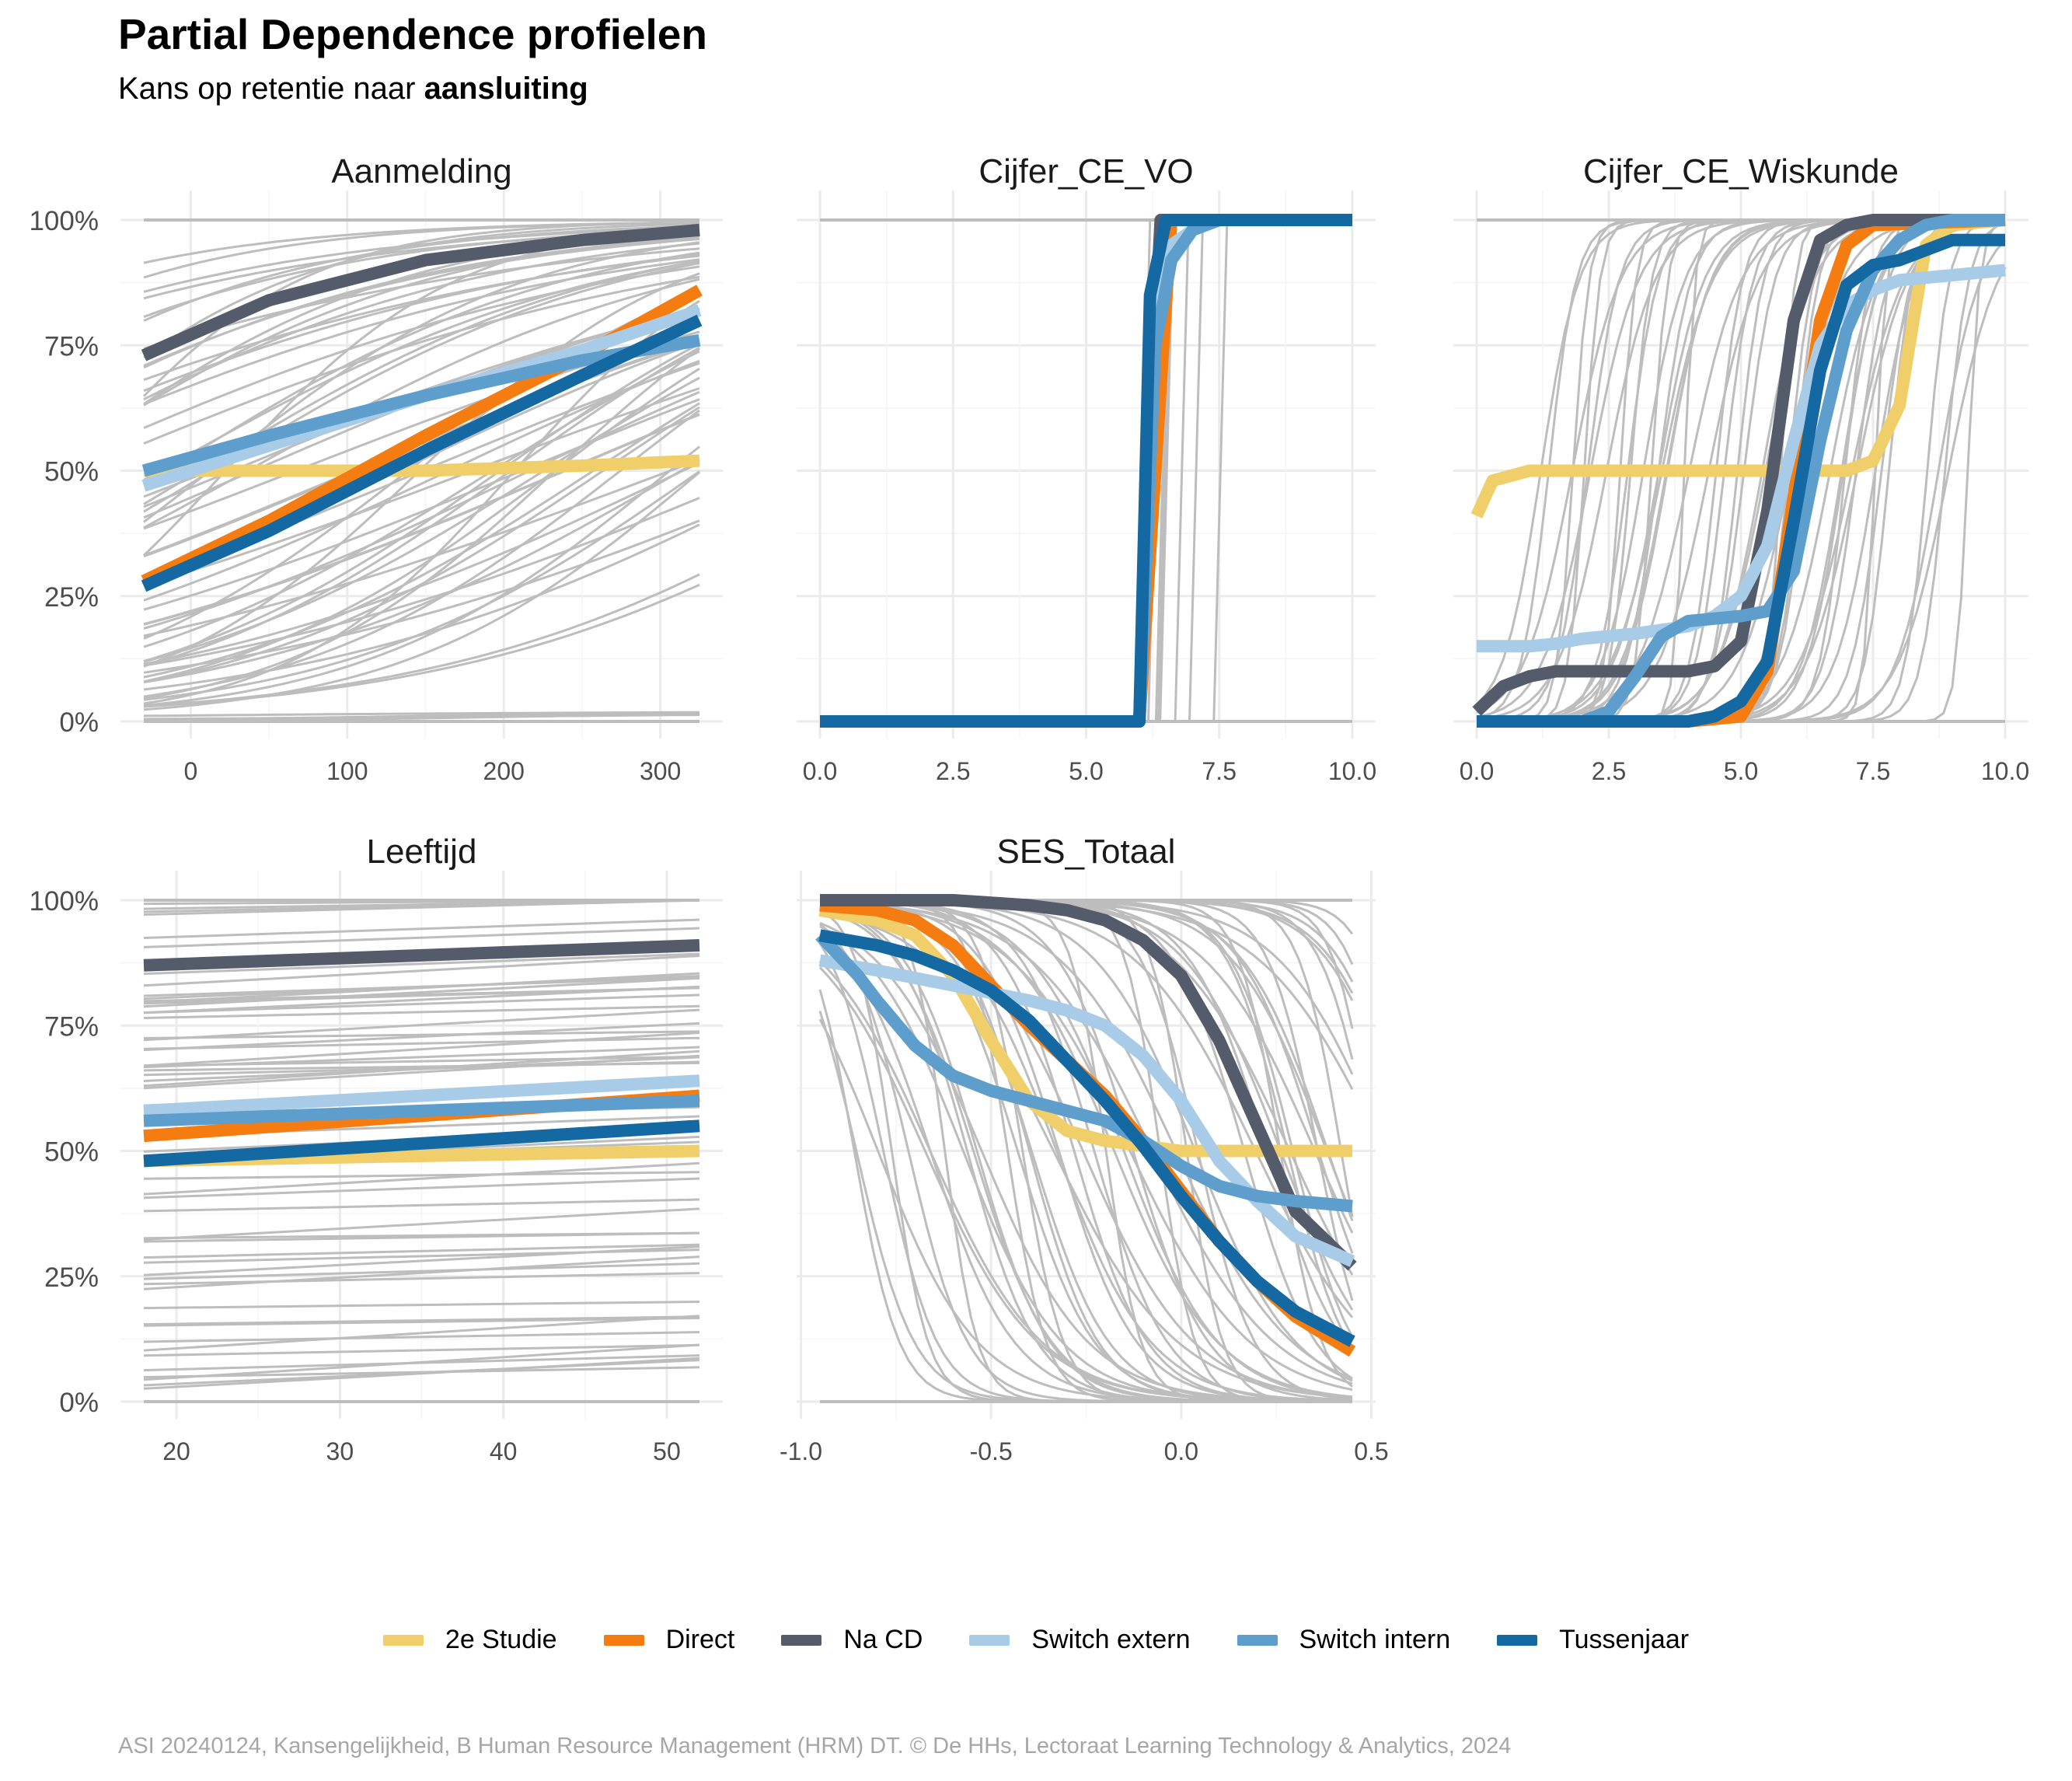 Image resolution: width=2072 pixels, height=1781 pixels. I want to click on facet-panel: Cijfer_CE_Wiskunde 0.0 2.5 5.0 7.5 10.0, so click(1741, 468).